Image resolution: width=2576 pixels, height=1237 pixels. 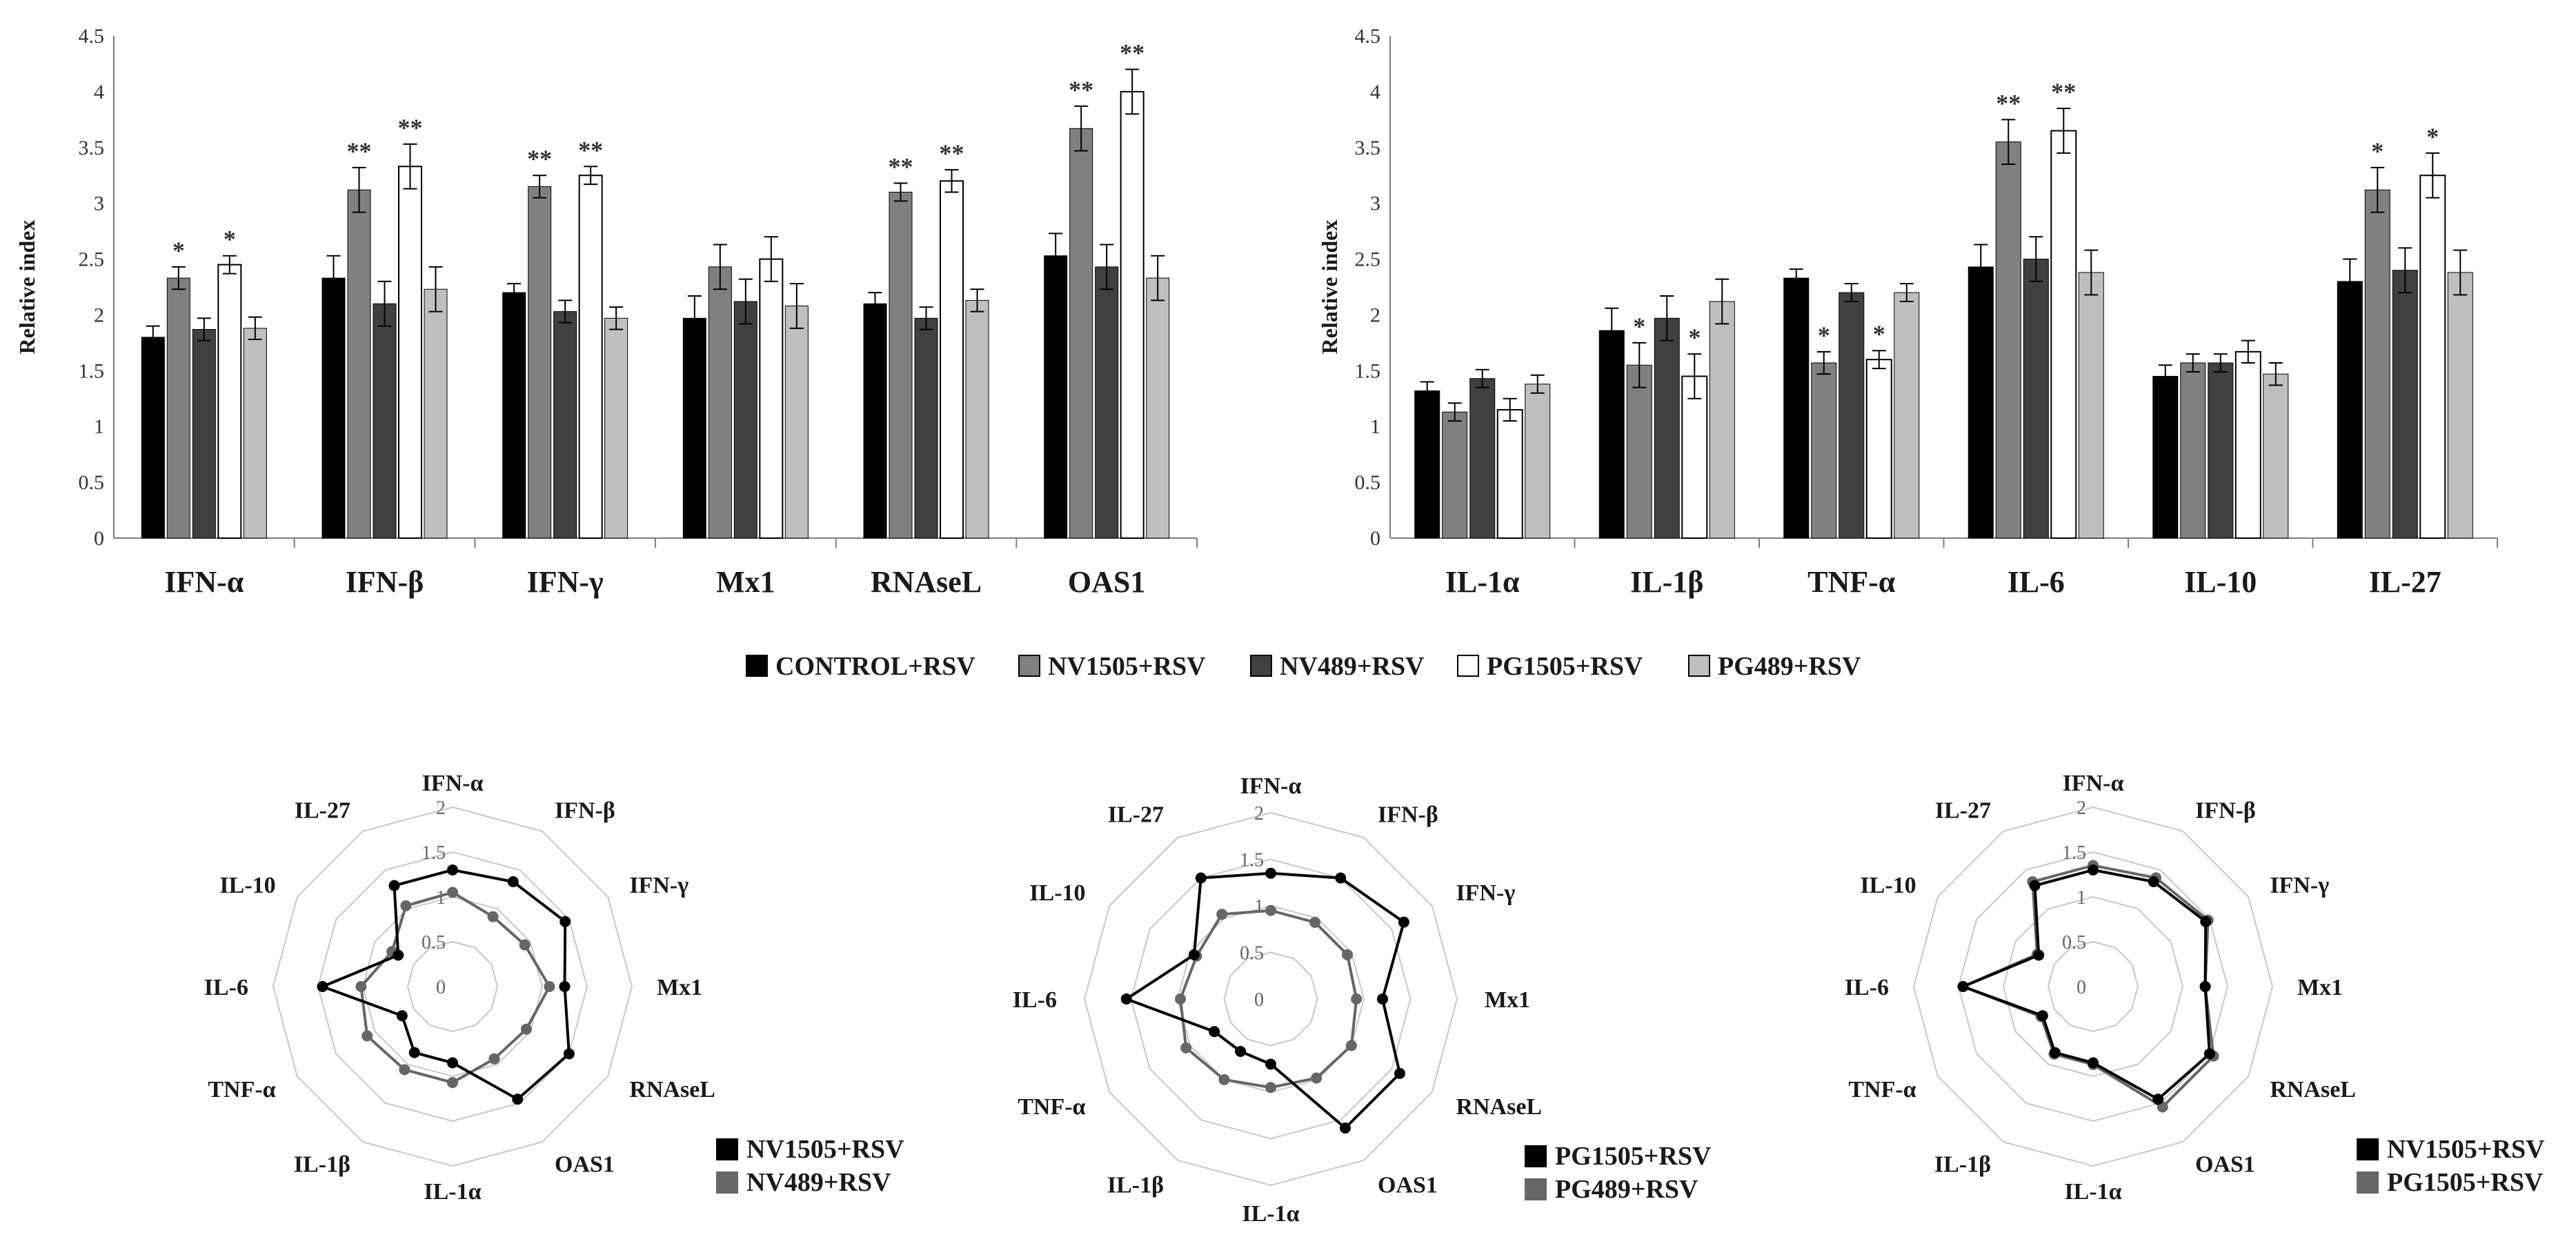 What do you see at coordinates (1907, 415) in the screenshot?
I see `bar-tnf-alpha-pg489-rsv` at bounding box center [1907, 415].